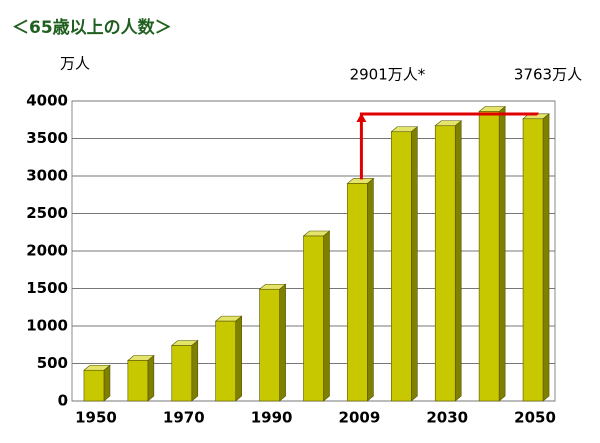  I want to click on arrow, so click(449, 146).